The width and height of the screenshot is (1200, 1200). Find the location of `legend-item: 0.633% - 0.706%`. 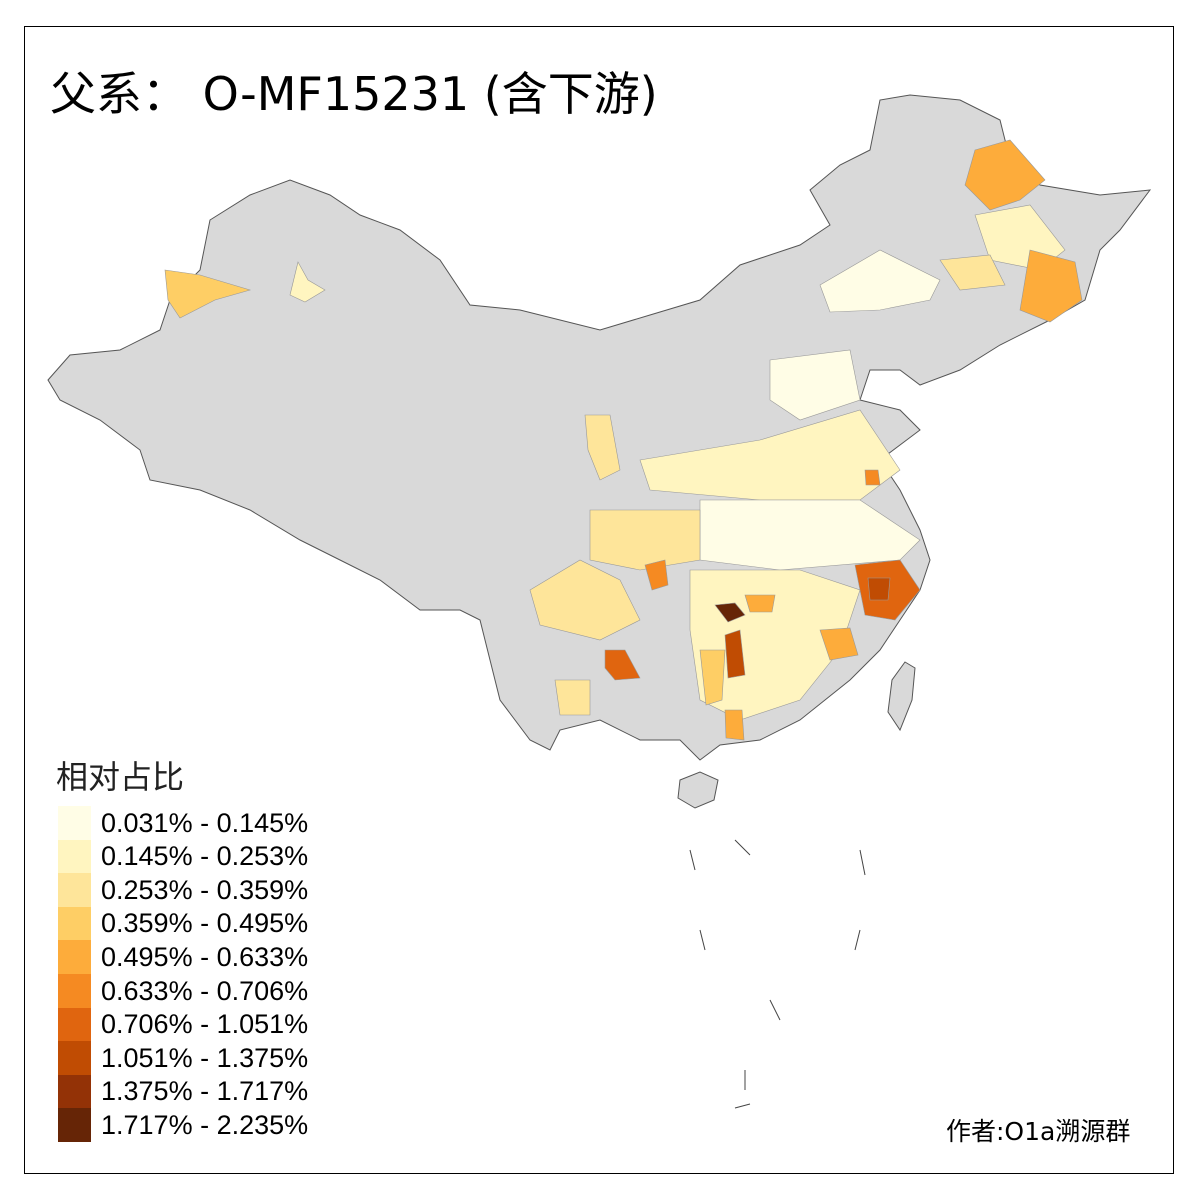

legend-item: 0.633% - 0.706% is located at coordinates (183, 991).